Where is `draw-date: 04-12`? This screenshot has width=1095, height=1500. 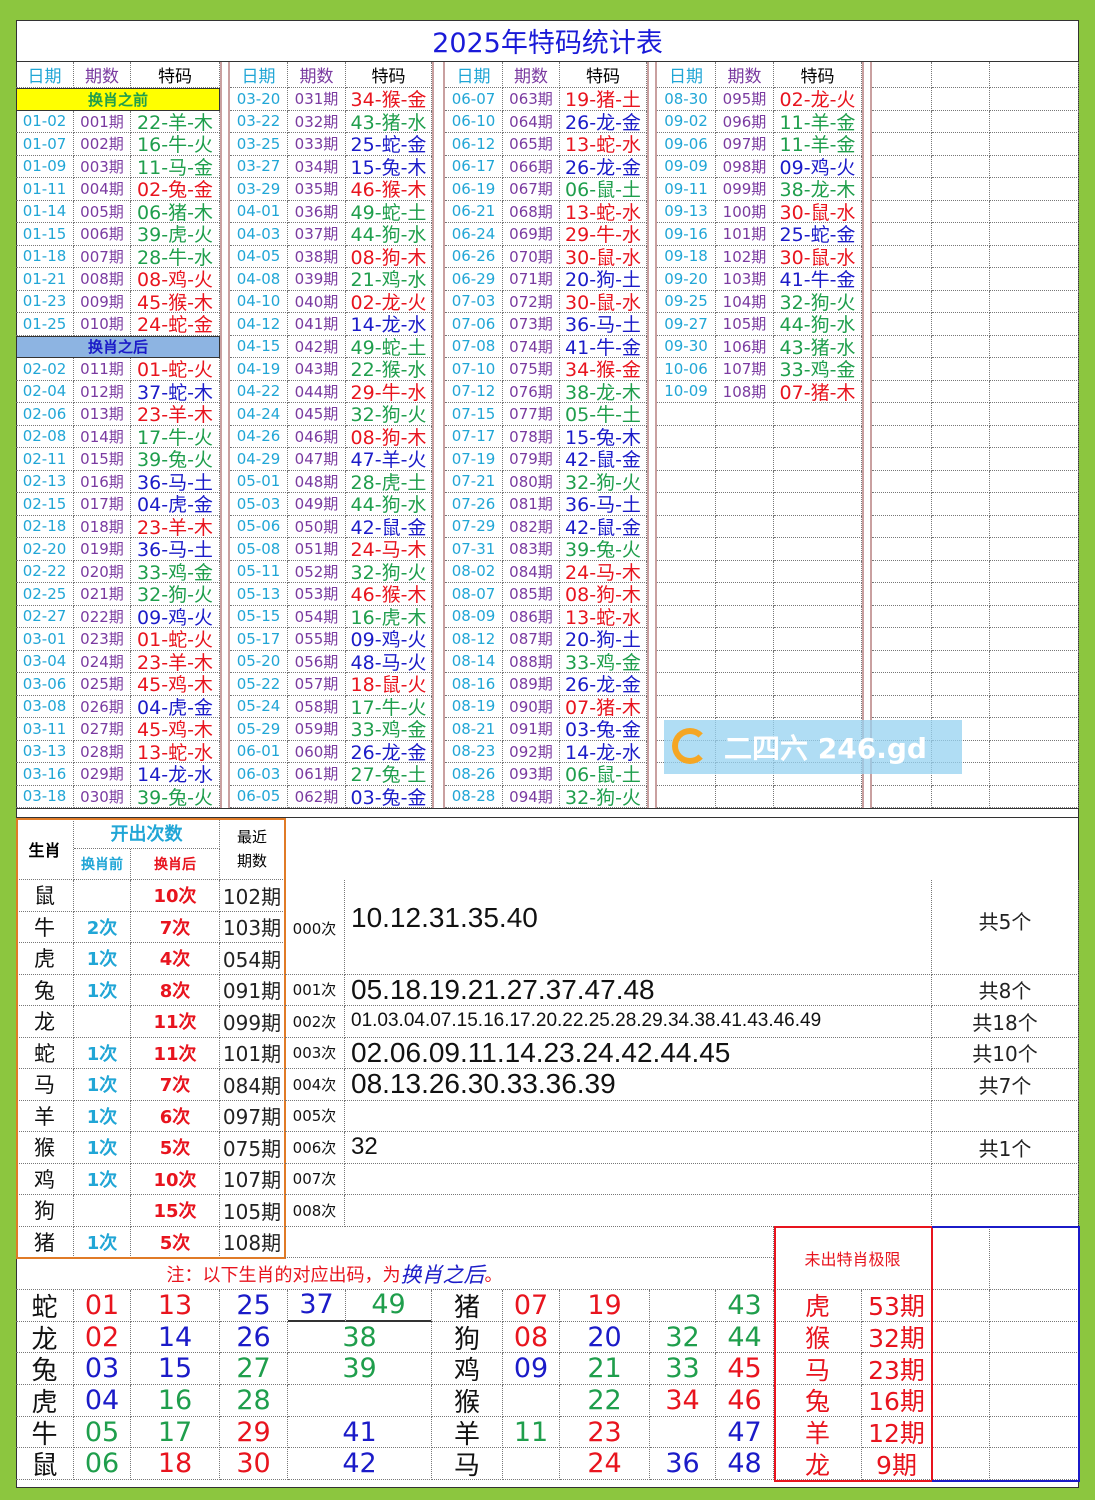
draw-date: 04-12 is located at coordinates (259, 324).